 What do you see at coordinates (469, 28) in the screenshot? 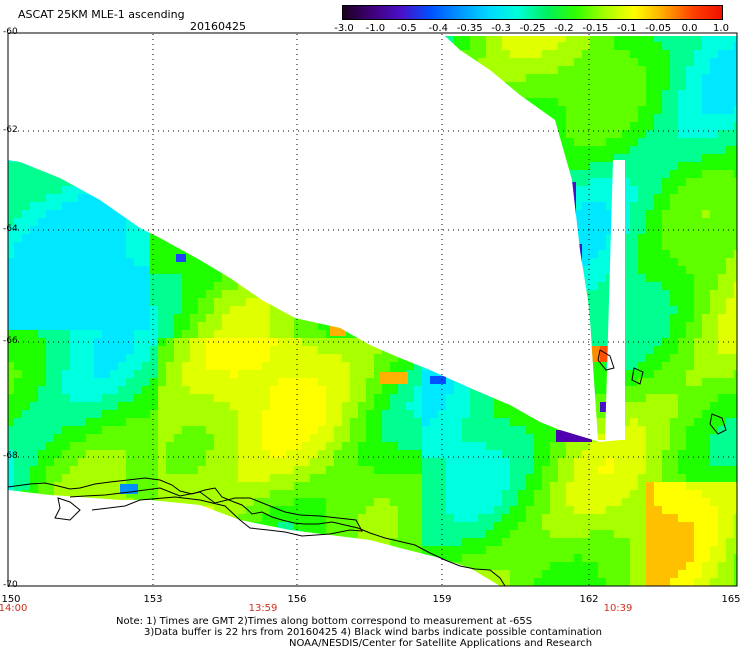
I see `colorbar-tick-label: -0.35` at bounding box center [469, 28].